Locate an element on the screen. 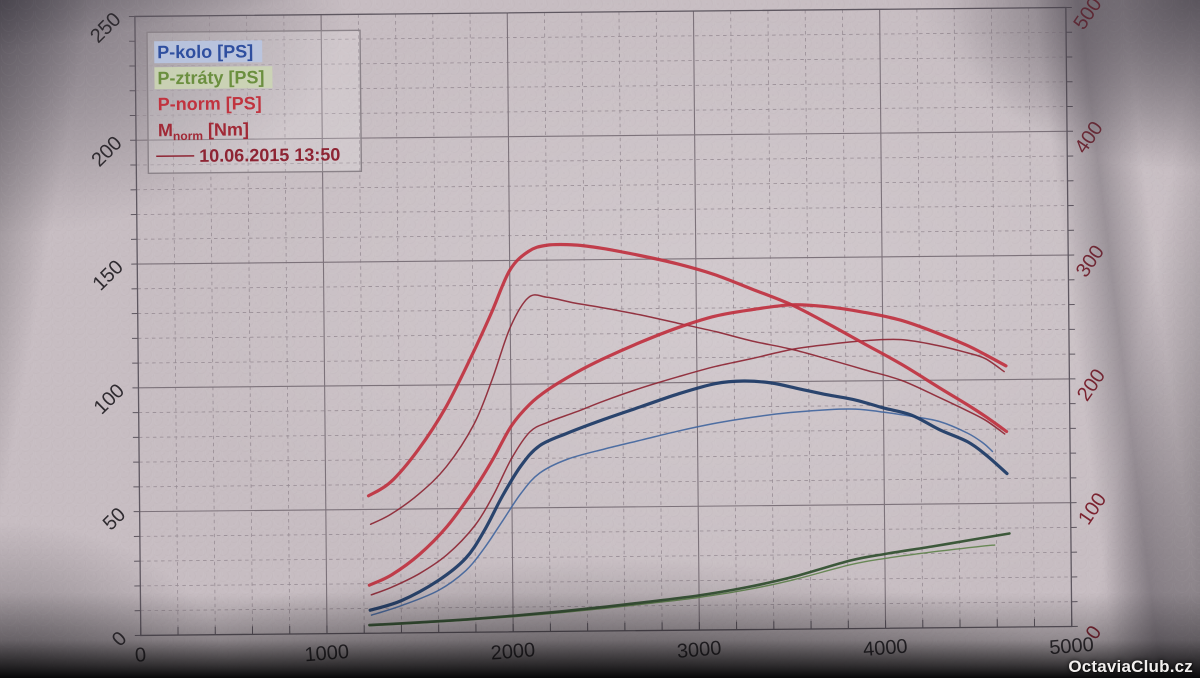  curve-p-ztraty-ref is located at coordinates (682, 585).